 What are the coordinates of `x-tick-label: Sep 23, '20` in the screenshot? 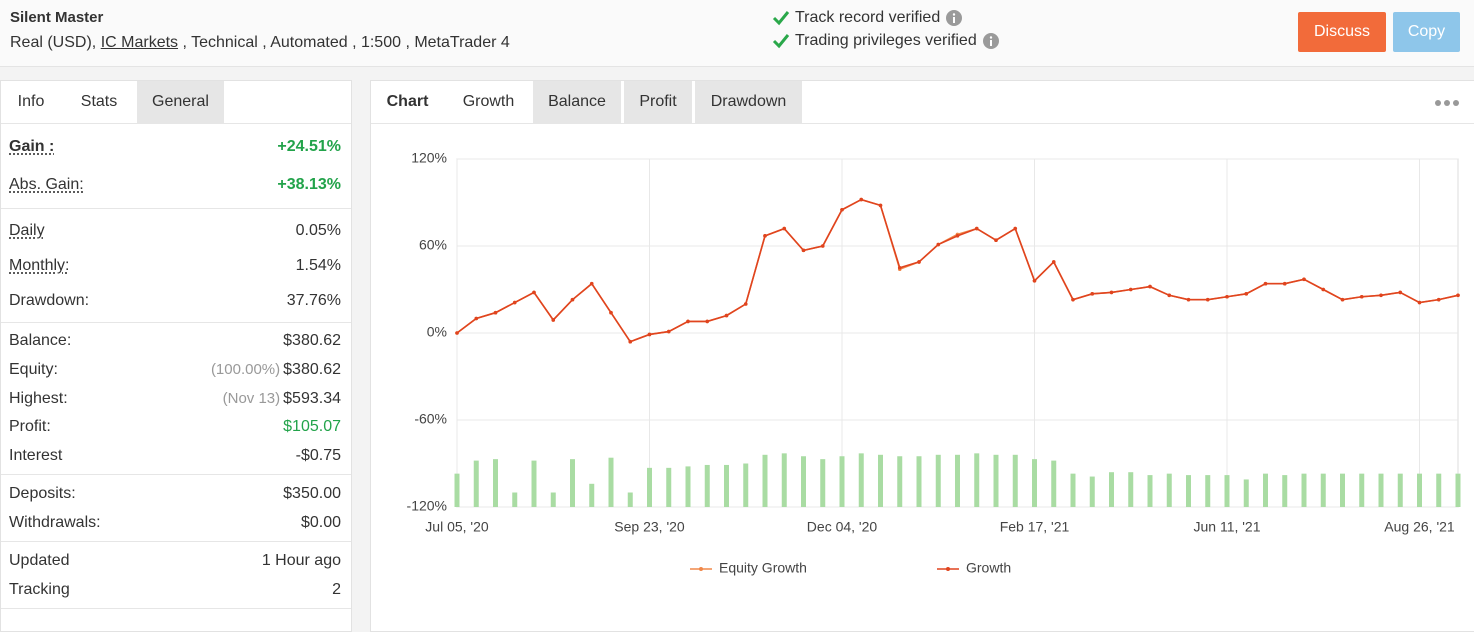 It's located at (649, 527).